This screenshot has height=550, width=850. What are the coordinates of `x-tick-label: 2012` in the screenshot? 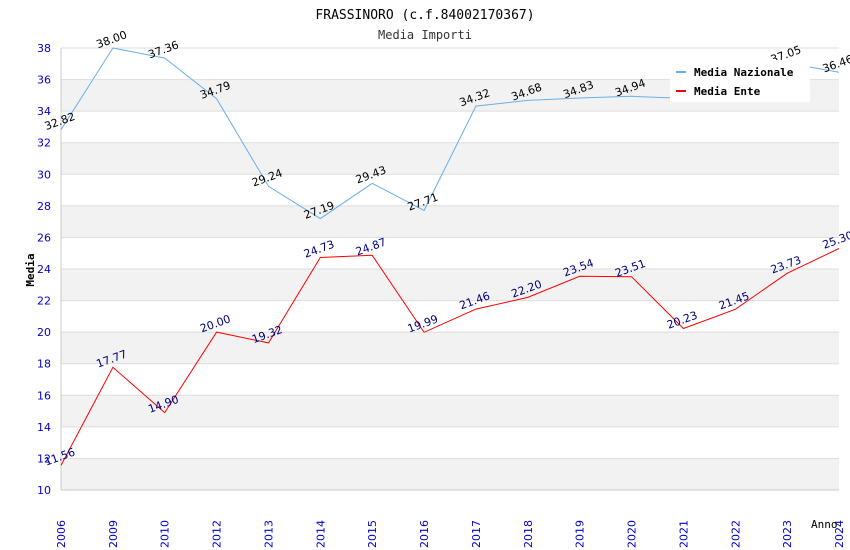 It's located at (217, 534).